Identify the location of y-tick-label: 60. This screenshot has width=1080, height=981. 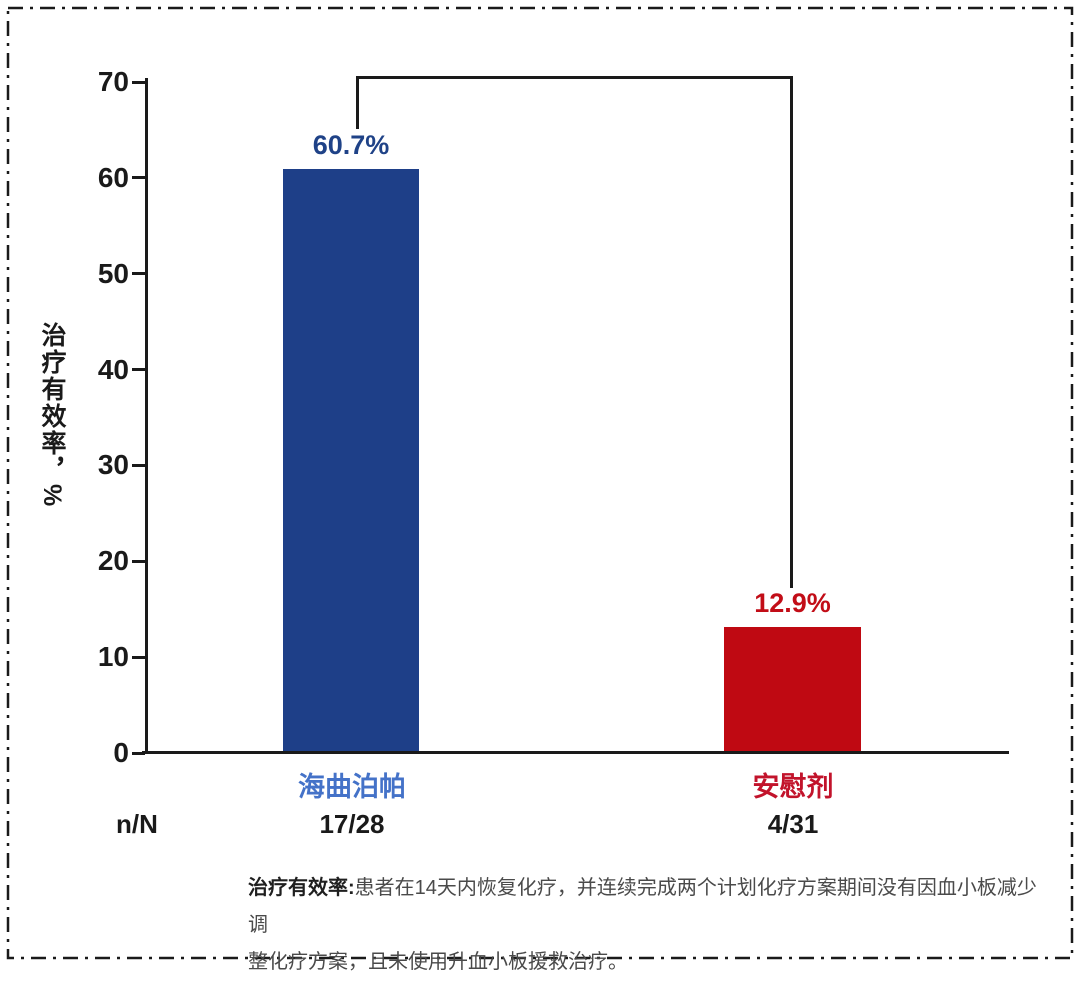
(113, 177).